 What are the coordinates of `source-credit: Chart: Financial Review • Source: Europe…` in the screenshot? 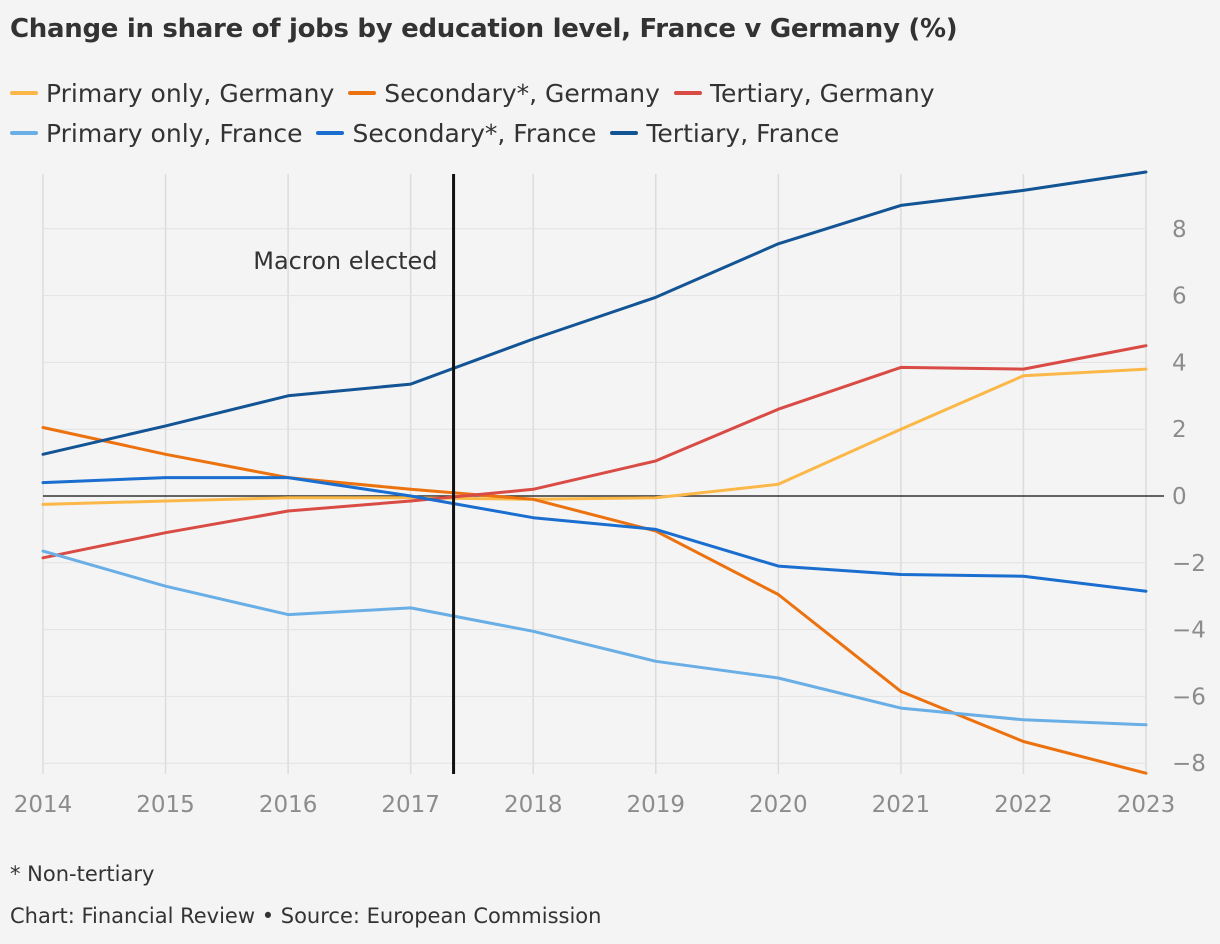 It's located at (306, 916).